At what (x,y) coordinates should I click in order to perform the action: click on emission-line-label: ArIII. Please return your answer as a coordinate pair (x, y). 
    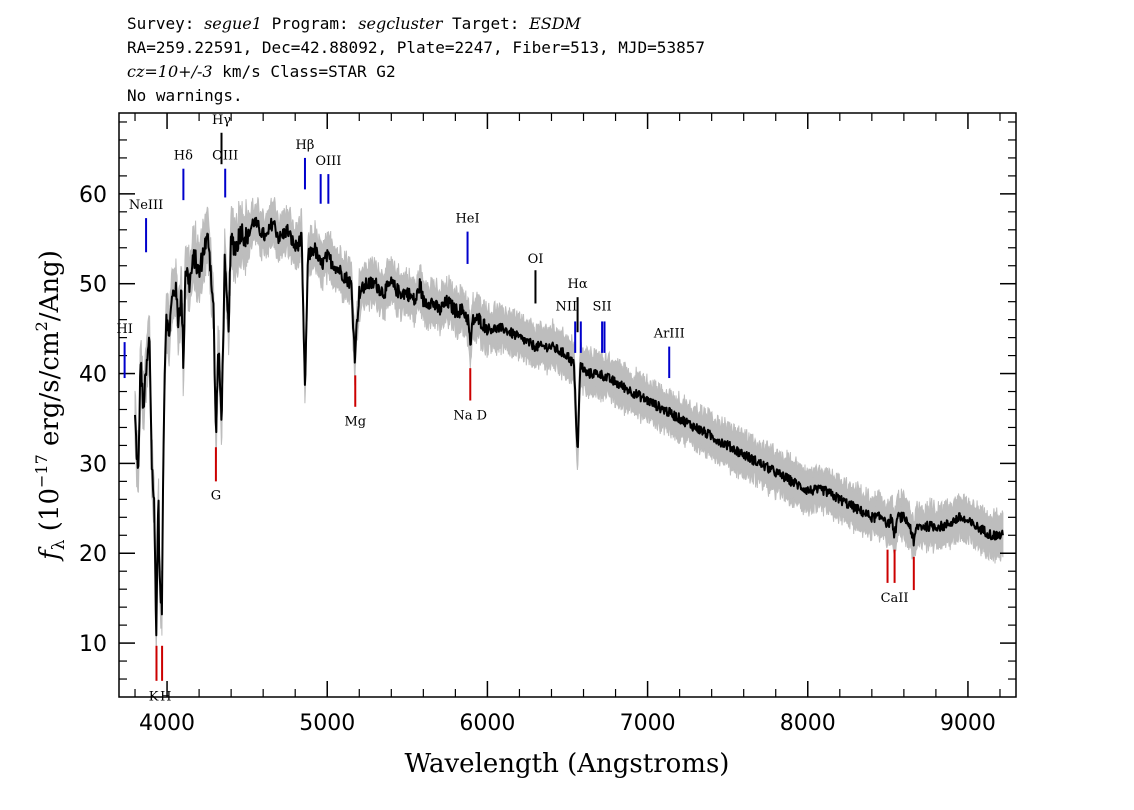
    Looking at the image, I should click on (669, 334).